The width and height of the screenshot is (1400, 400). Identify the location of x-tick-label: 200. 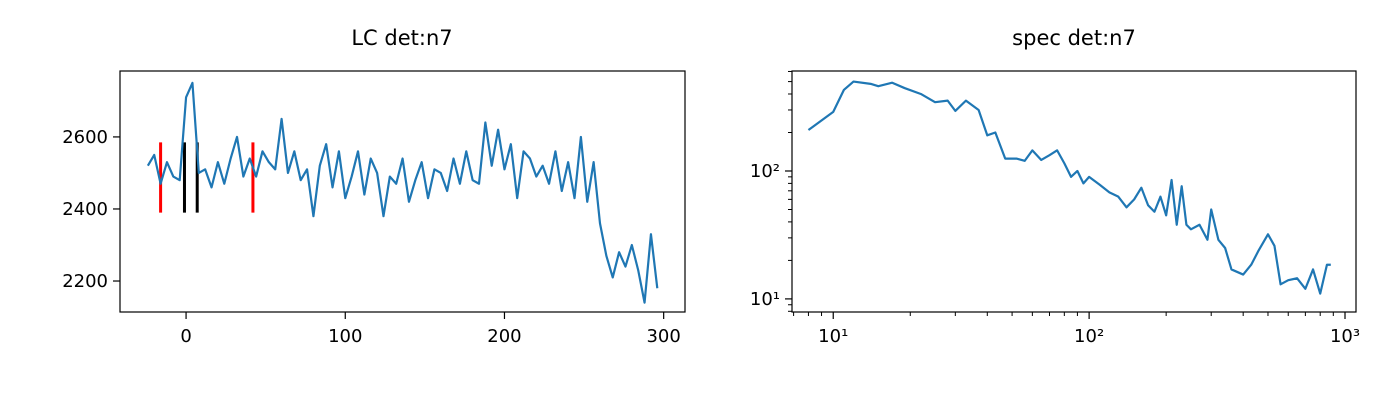
(504, 336).